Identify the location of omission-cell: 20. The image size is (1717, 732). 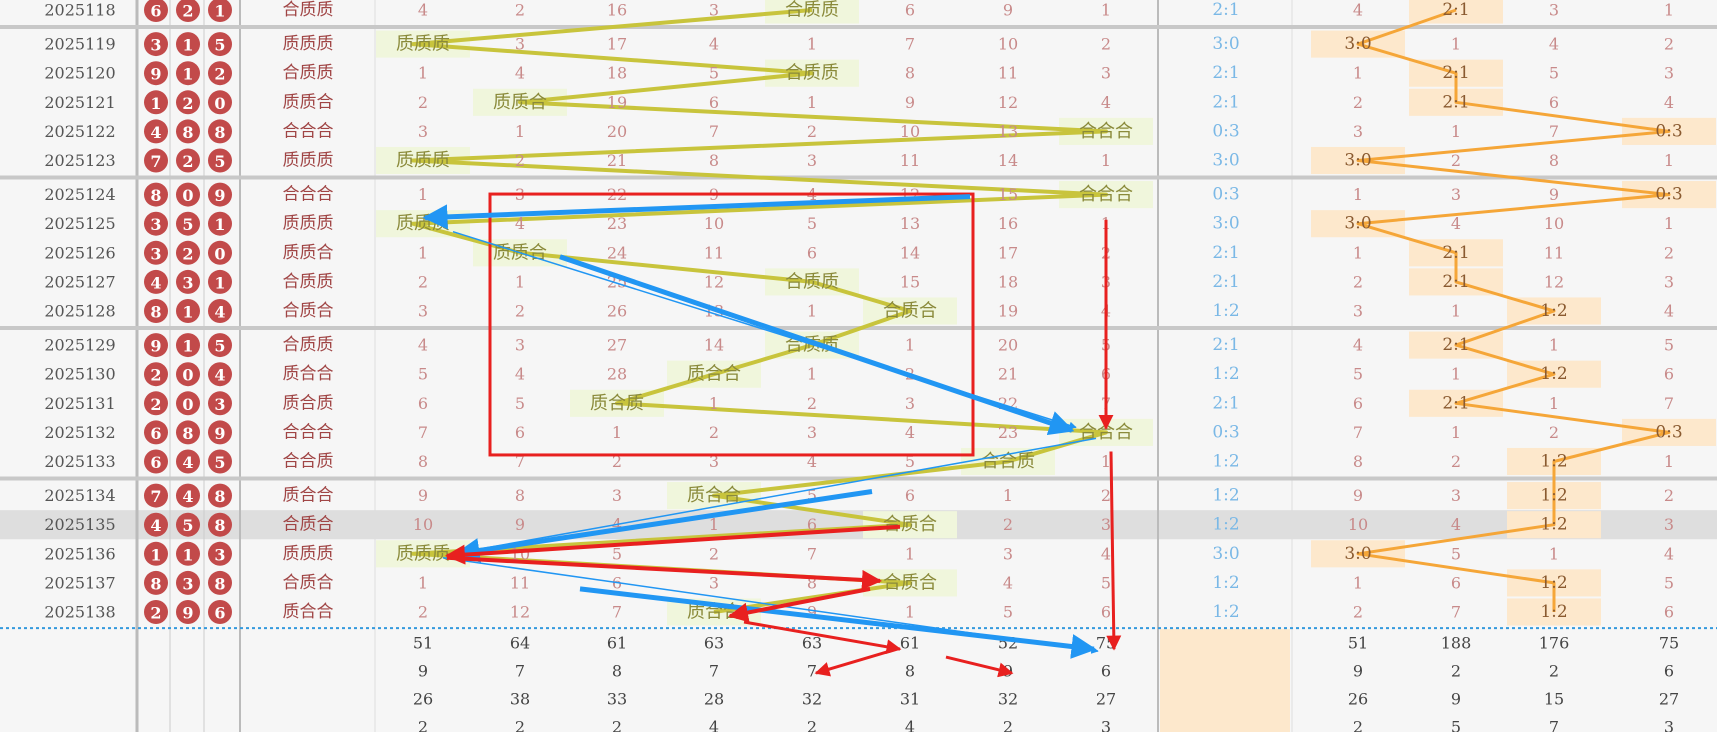
(617, 131).